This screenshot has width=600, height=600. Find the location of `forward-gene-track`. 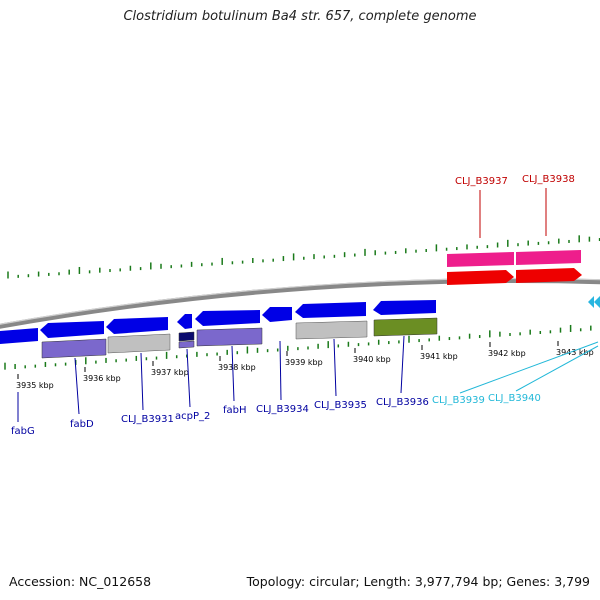

forward-gene-track is located at coordinates (514, 267).